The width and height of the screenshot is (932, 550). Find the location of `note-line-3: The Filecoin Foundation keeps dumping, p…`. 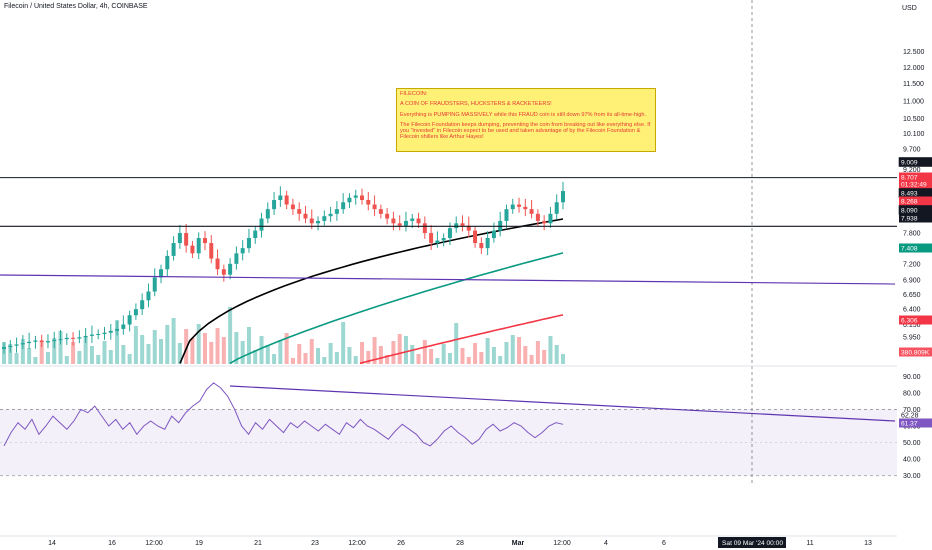

note-line-3: The Filecoin Foundation keeps dumping, p… is located at coordinates (525, 131).